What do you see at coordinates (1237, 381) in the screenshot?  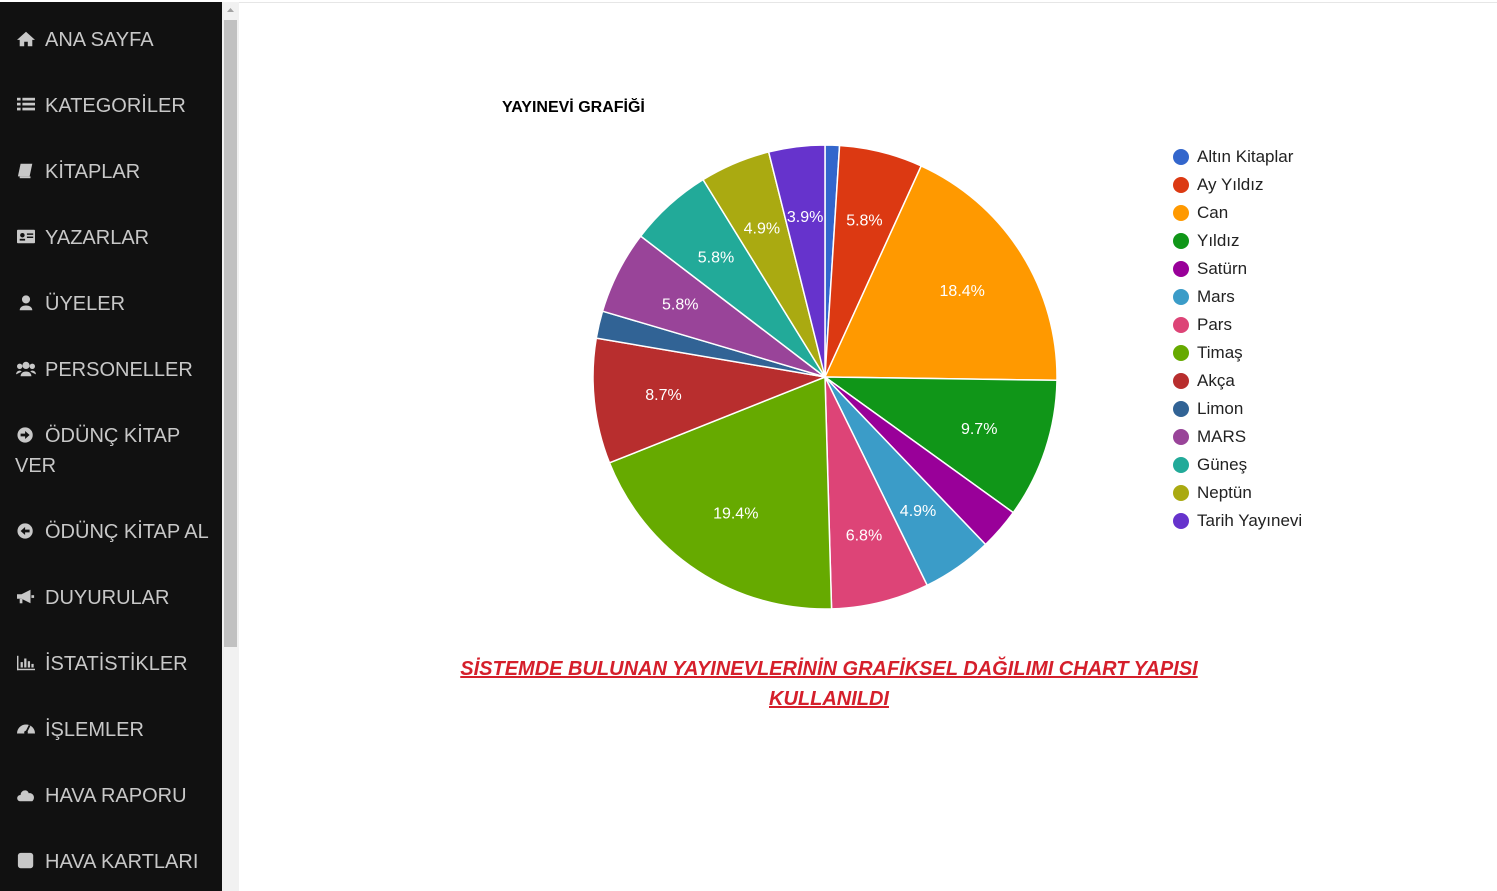 I see `legend-item: Akça` at bounding box center [1237, 381].